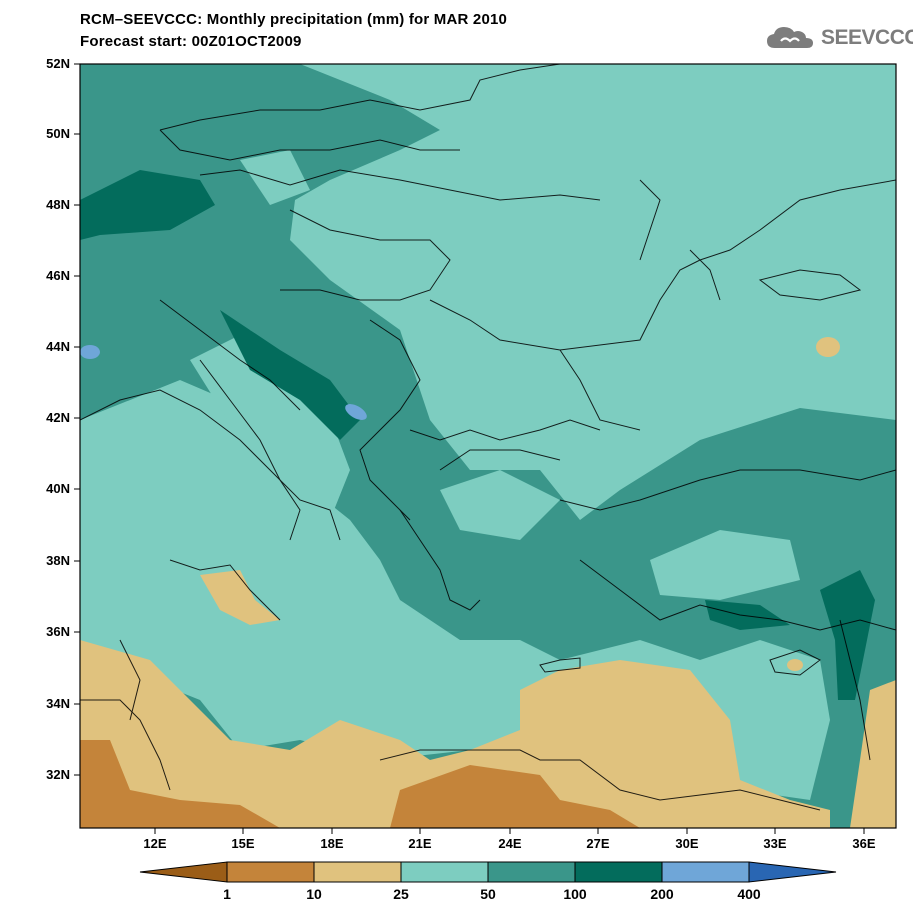 The image size is (913, 920). What do you see at coordinates (58, 133) in the screenshot?
I see `lat-label: 50N` at bounding box center [58, 133].